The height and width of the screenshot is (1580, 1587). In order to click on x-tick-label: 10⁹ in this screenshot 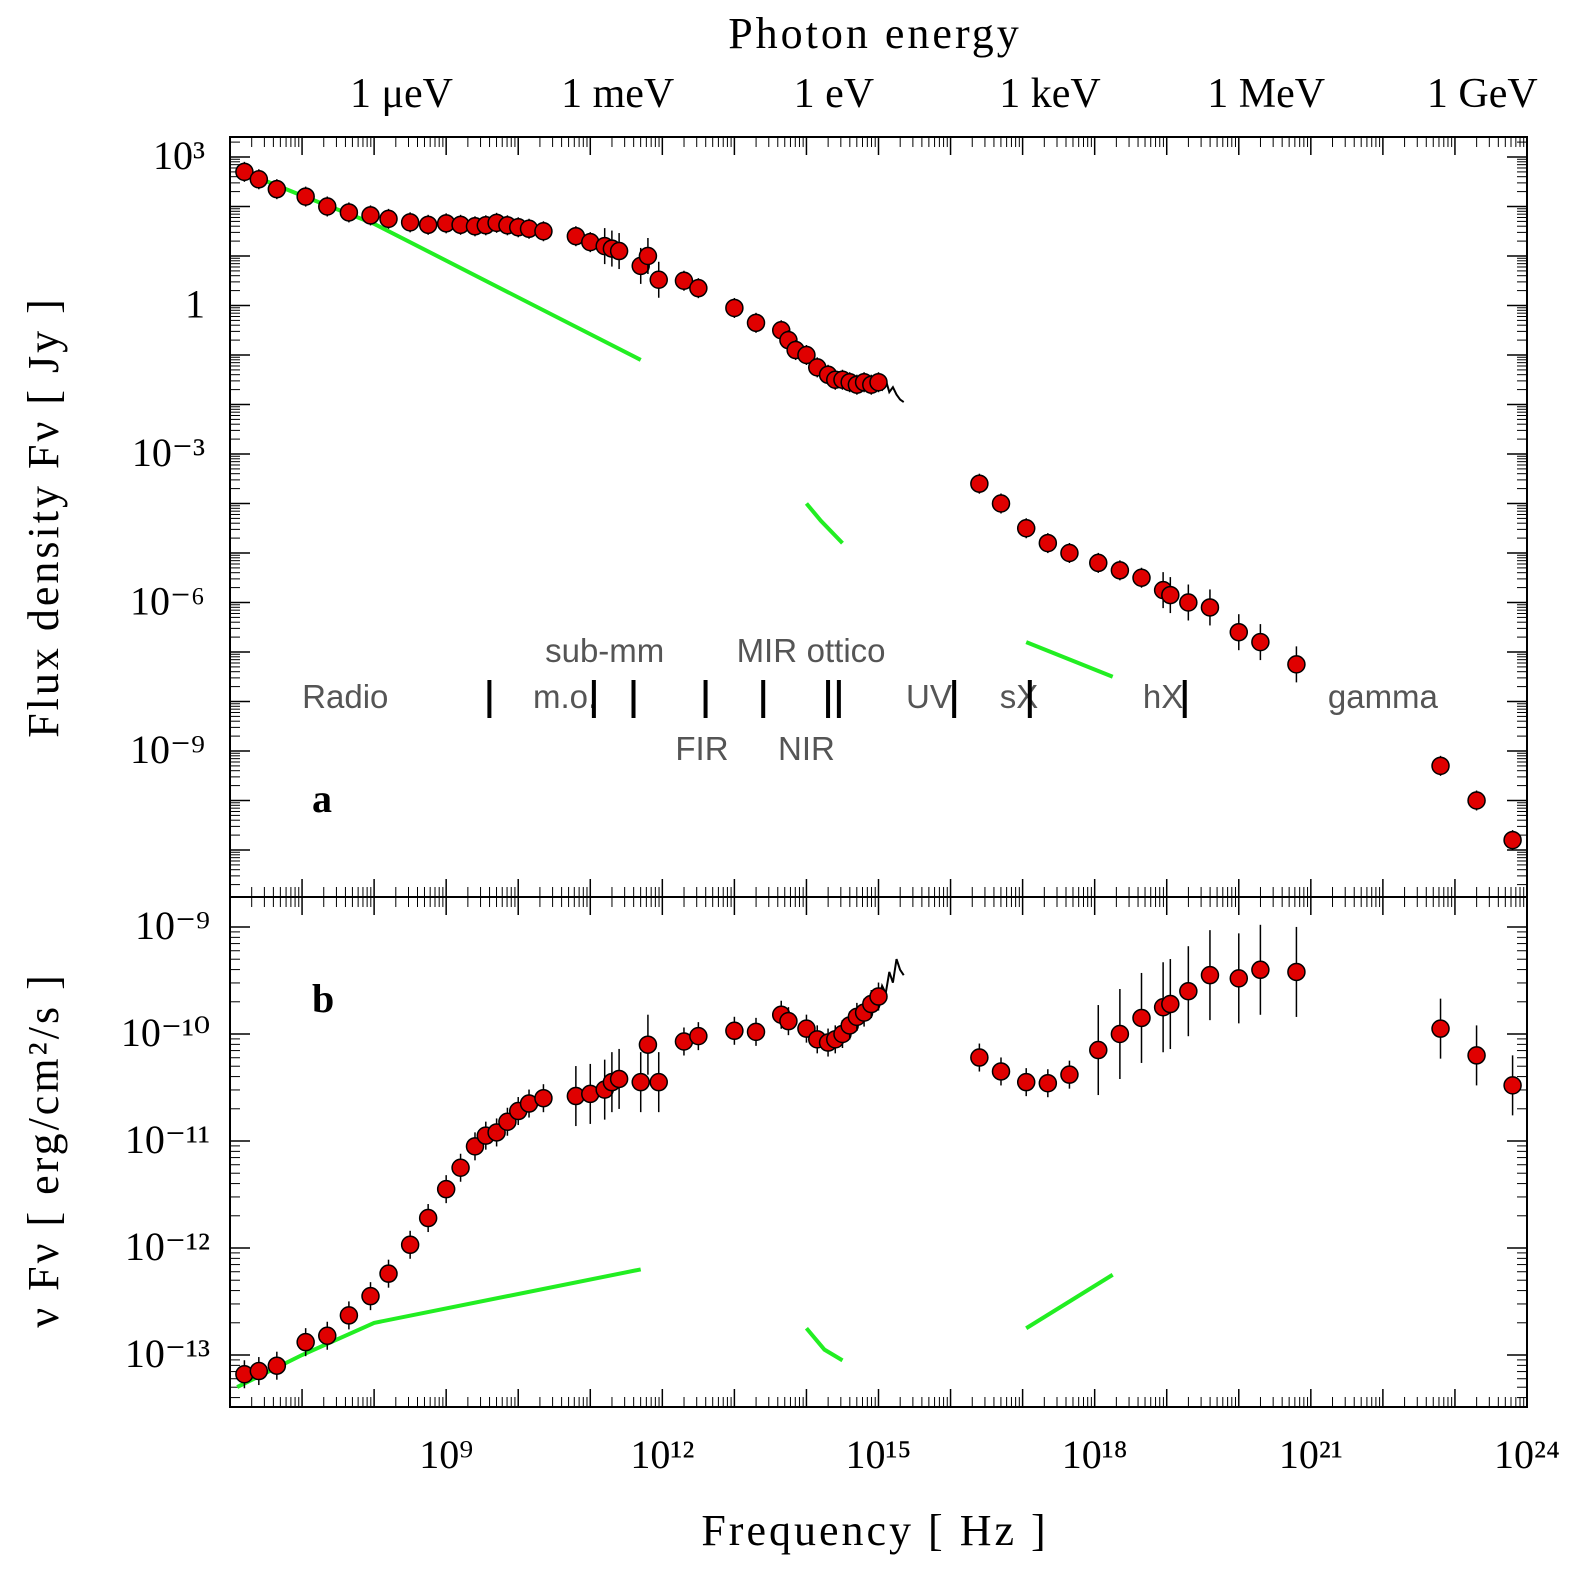, I will do `click(446, 1454)`.